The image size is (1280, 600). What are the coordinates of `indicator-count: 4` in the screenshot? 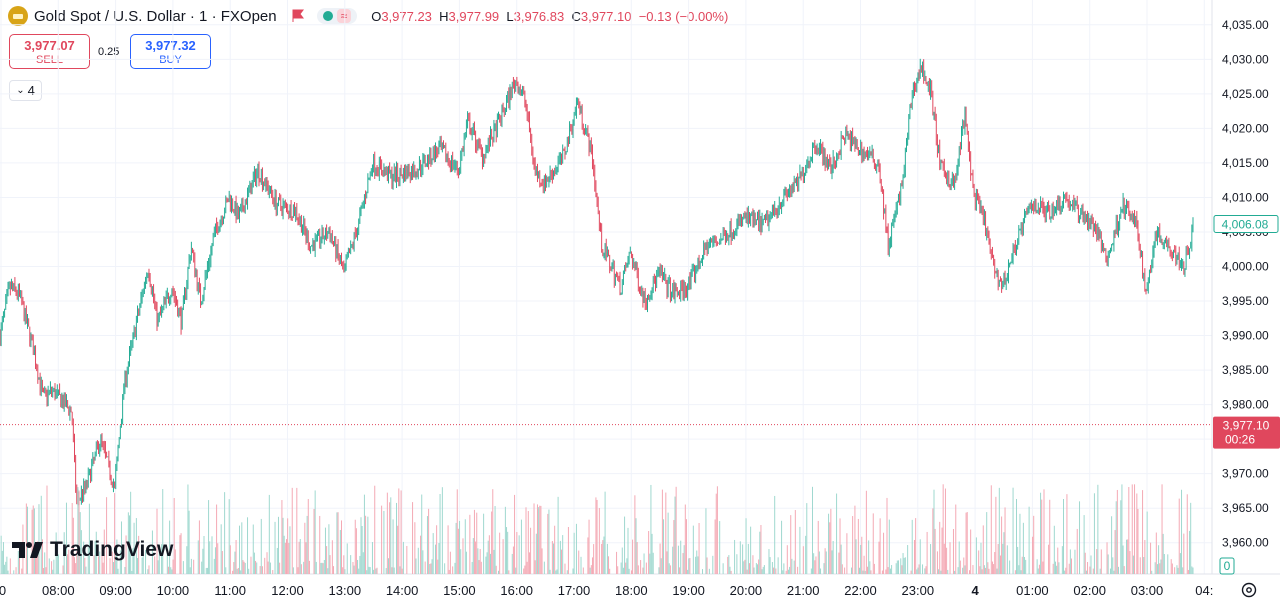 It's located at (31, 90).